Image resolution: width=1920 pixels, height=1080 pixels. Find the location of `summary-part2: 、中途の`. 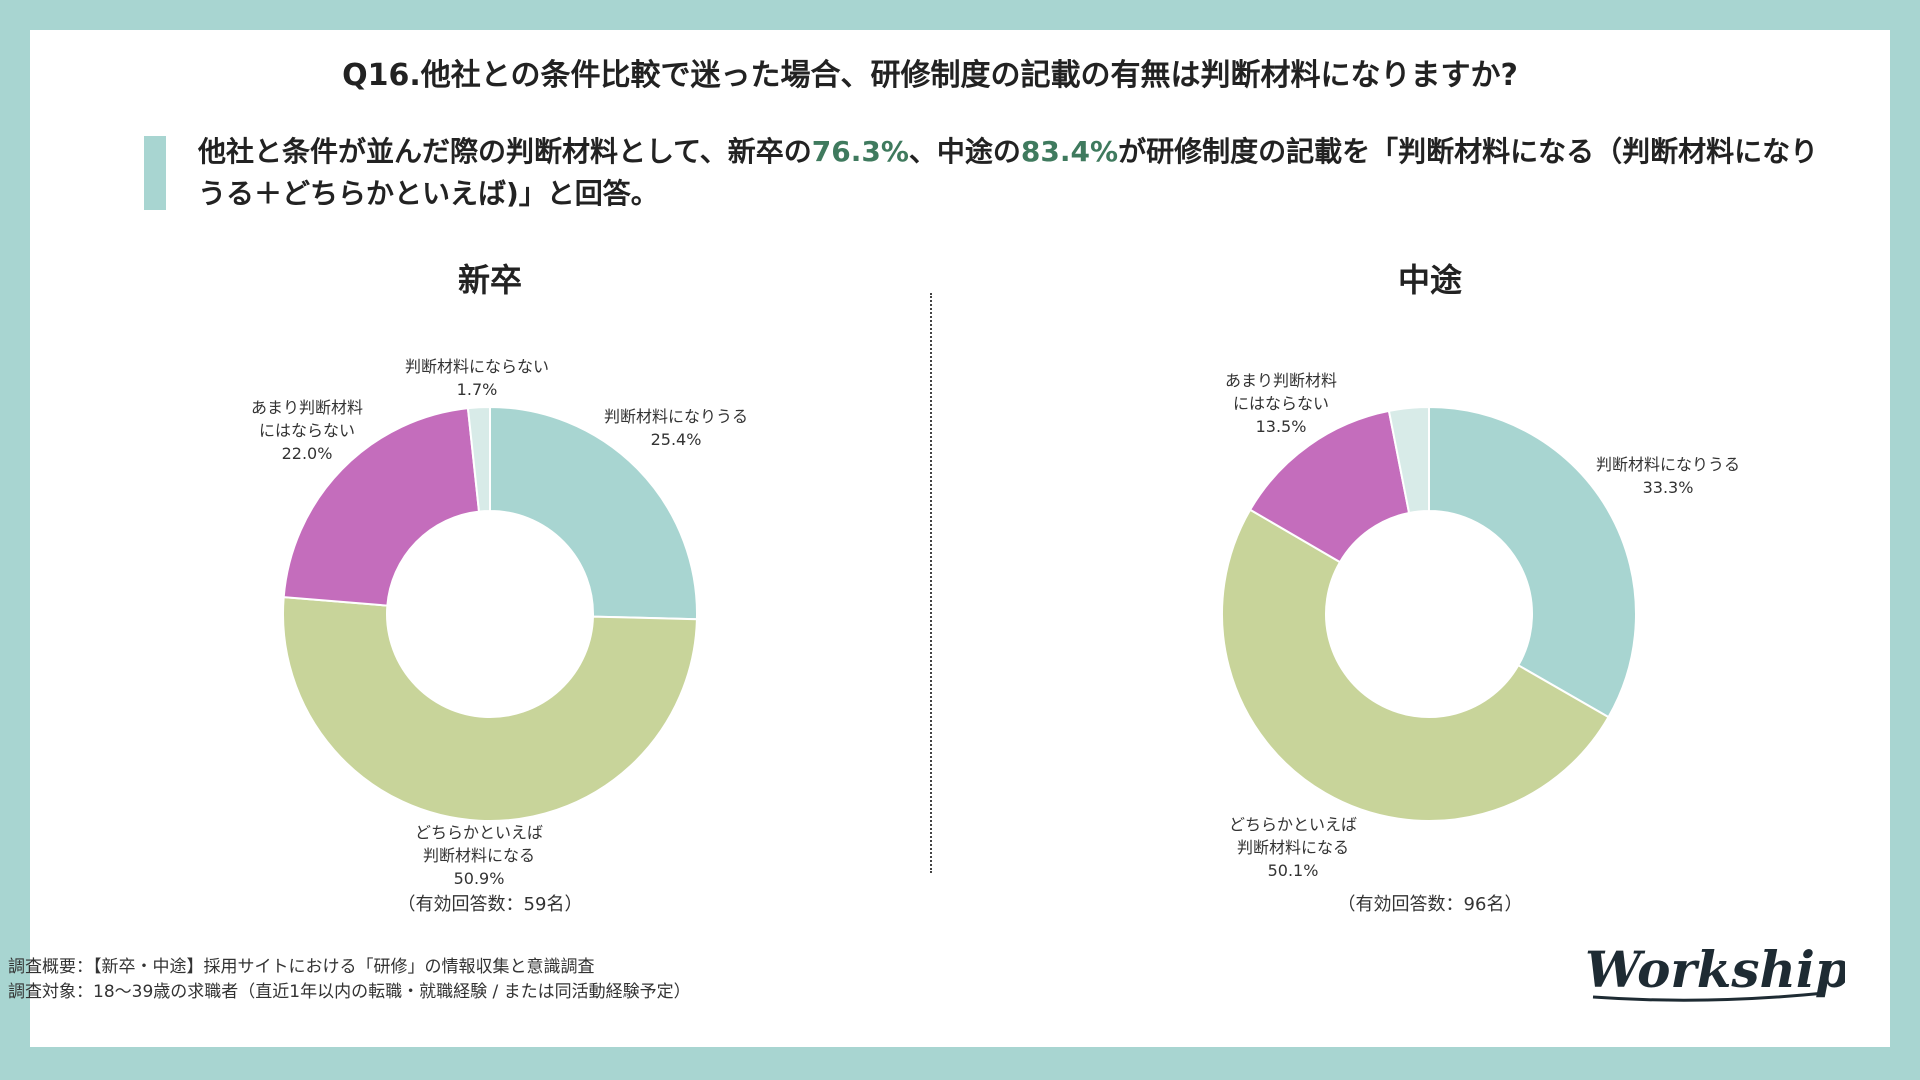

summary-part2: 、中途の is located at coordinates (964, 151).